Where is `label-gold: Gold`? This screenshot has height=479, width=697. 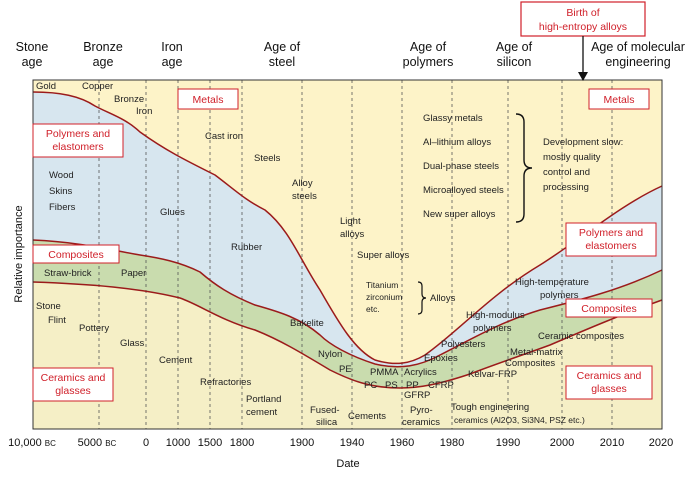 label-gold: Gold is located at coordinates (46, 86).